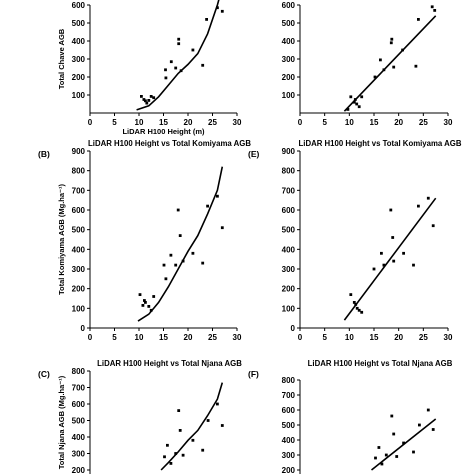  I want to click on panel-label: (C), so click(44, 374).